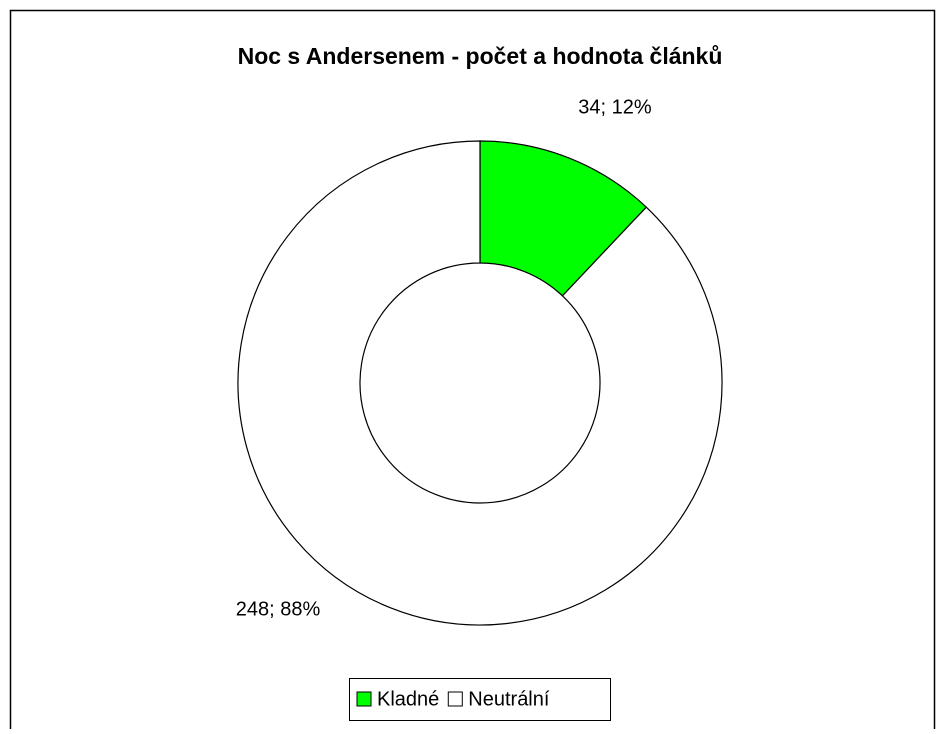  Describe the element at coordinates (615, 107) in the screenshot. I see `data-label: 34; 12%` at that location.